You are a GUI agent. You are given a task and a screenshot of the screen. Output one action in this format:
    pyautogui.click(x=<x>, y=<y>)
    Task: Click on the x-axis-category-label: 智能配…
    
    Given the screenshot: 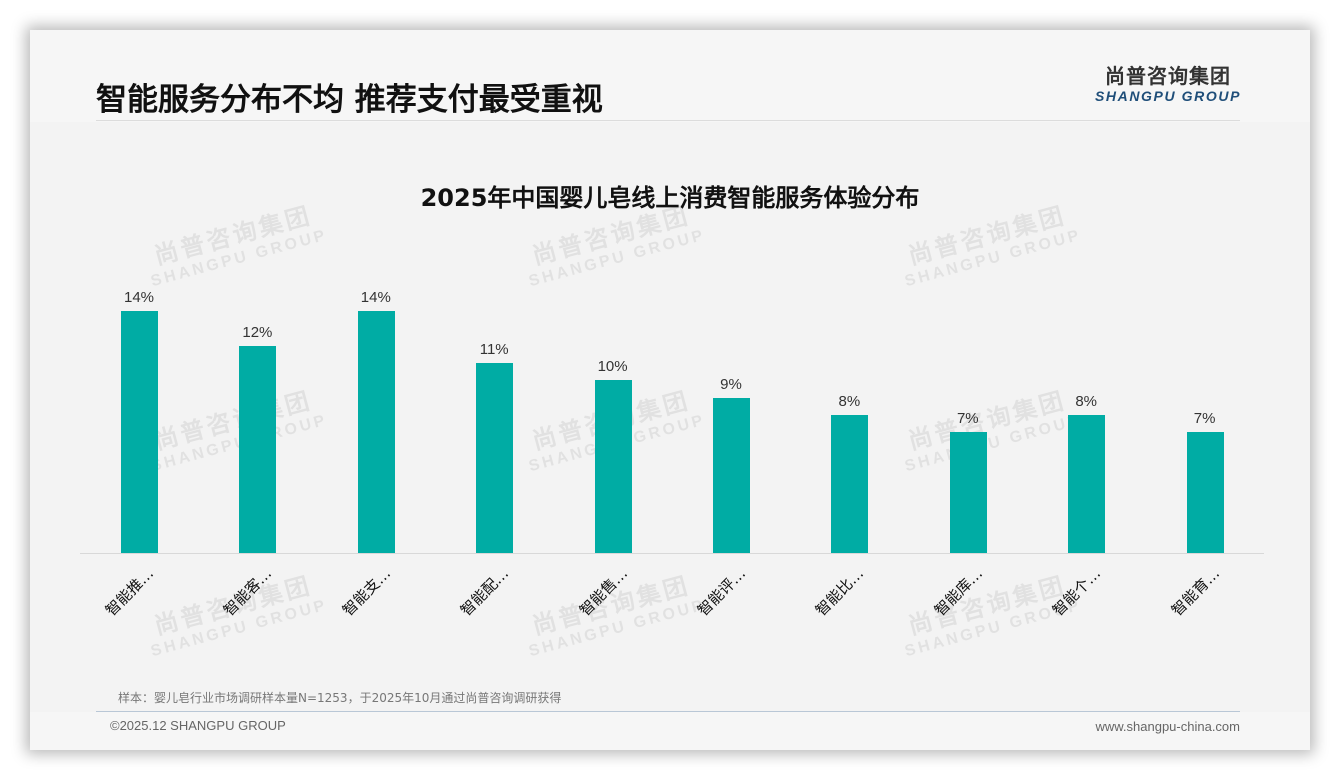 What is the action you would take?
    pyautogui.click(x=485, y=592)
    